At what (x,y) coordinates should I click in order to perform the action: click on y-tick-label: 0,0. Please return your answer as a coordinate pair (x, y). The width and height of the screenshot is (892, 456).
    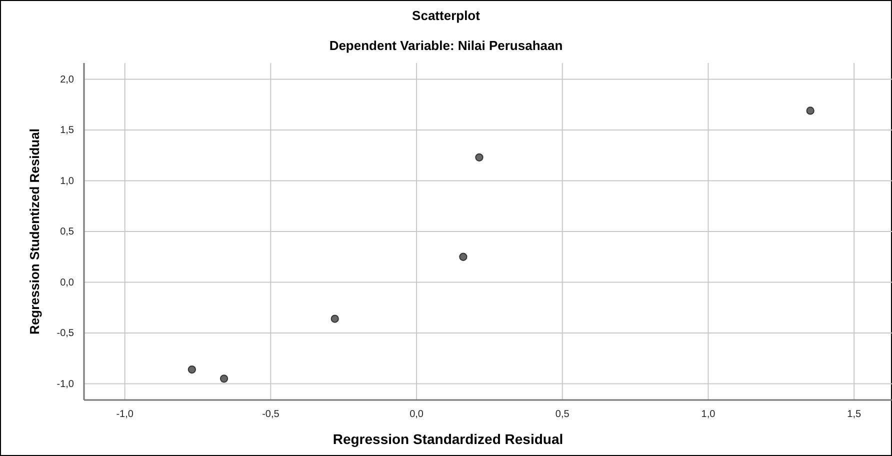
    Looking at the image, I should click on (67, 282).